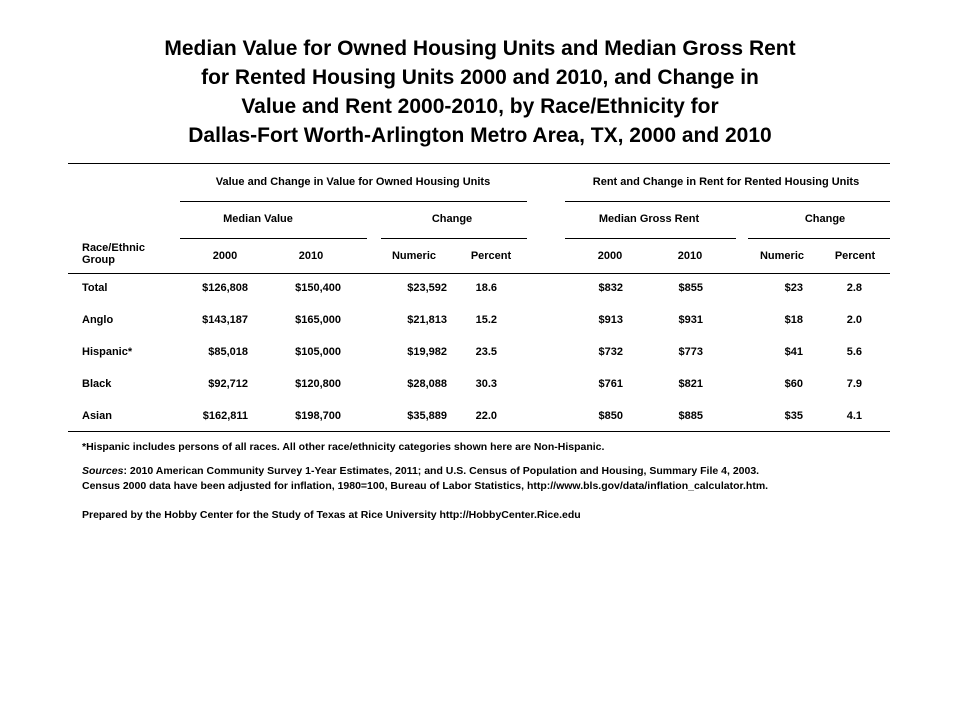 The height and width of the screenshot is (720, 960). I want to click on table-cell: $162,811, so click(225, 416).